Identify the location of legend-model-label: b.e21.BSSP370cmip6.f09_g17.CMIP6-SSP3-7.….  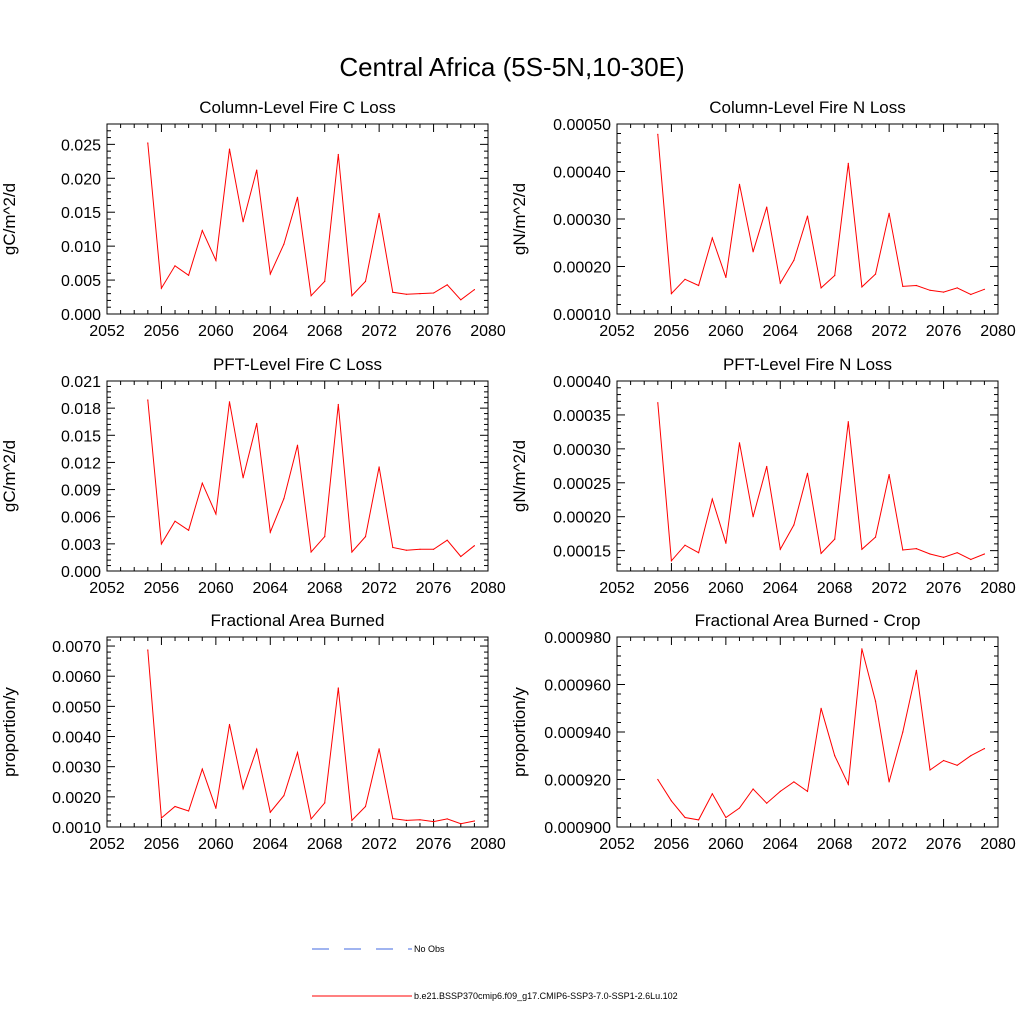
(546, 996).